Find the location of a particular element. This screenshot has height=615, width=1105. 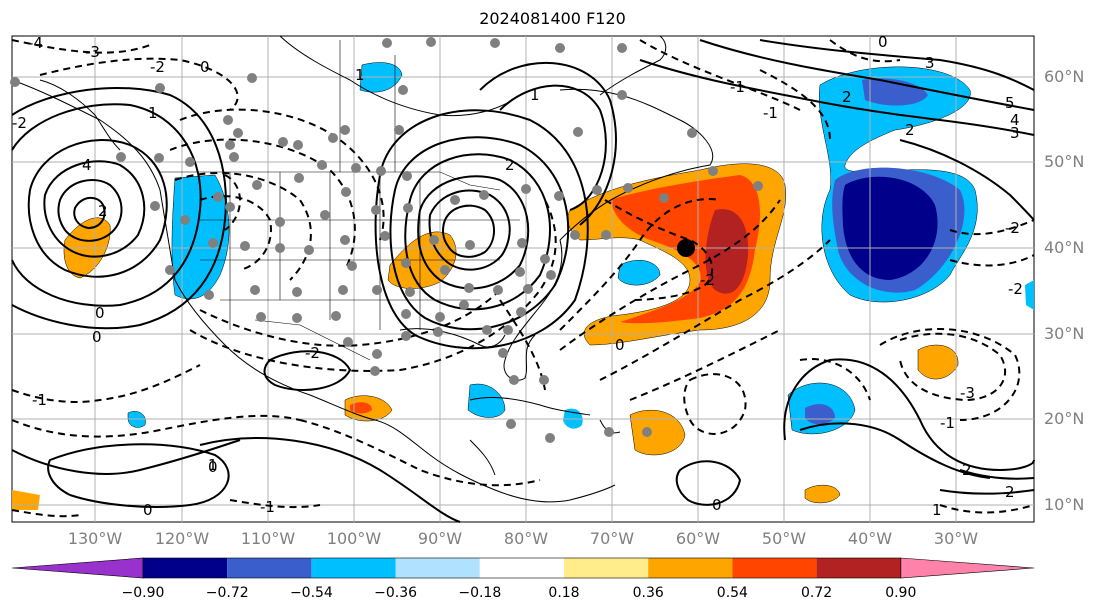

map-title: 2024081400 F120 is located at coordinates (552, 18).